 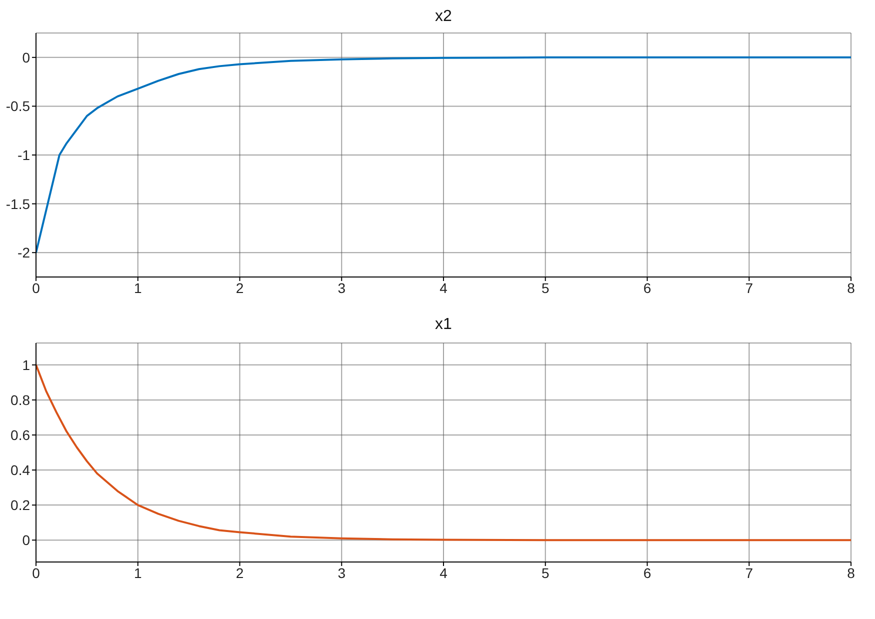 What do you see at coordinates (443, 17) in the screenshot?
I see `chart-title: x2` at bounding box center [443, 17].